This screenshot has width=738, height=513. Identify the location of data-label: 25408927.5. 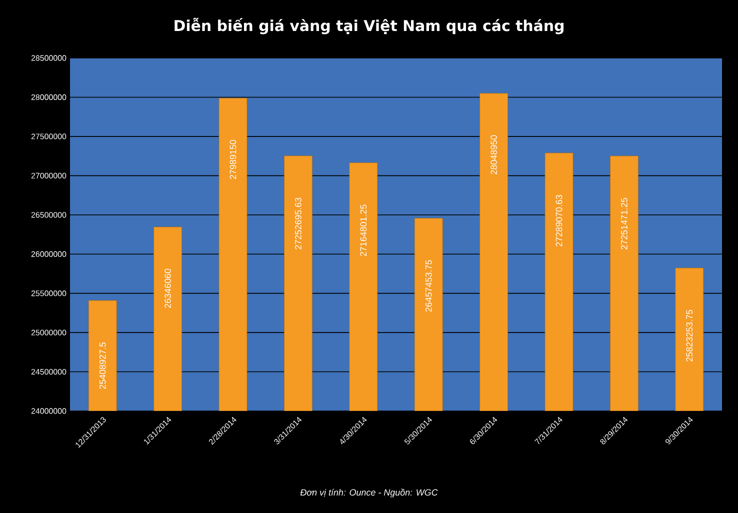
(102, 365).